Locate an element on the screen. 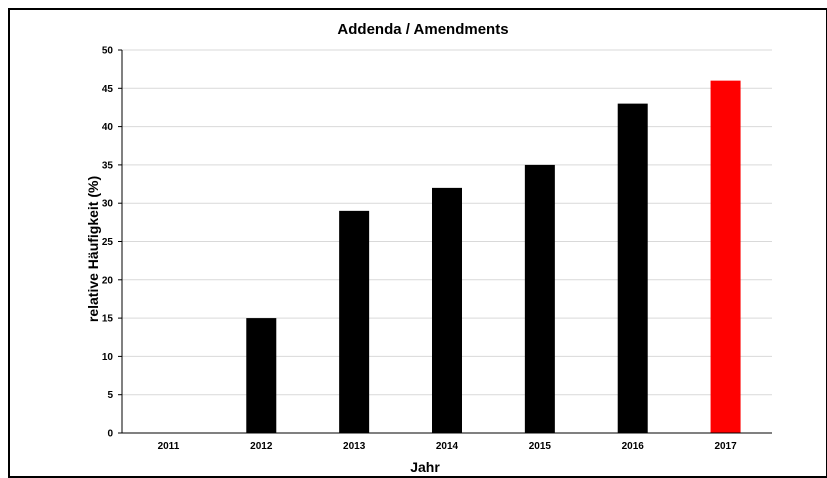  y-tick-label: 15 is located at coordinates (108, 319).